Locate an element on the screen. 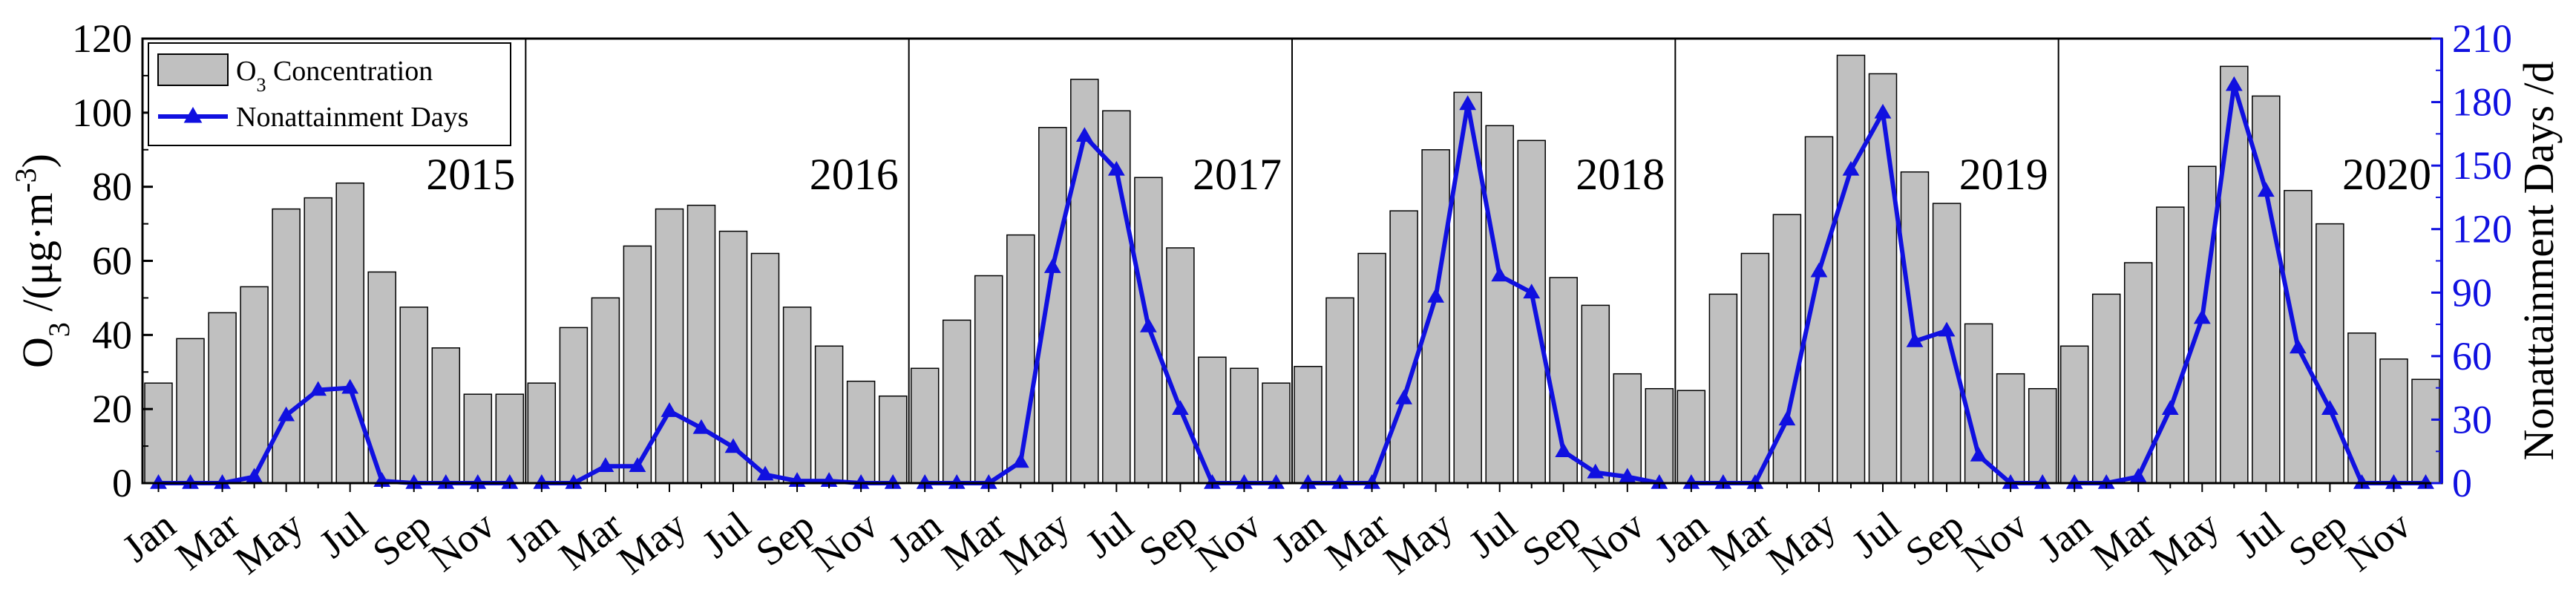 The height and width of the screenshot is (613, 2576). x-tick-label: May is located at coordinates (2184, 542).